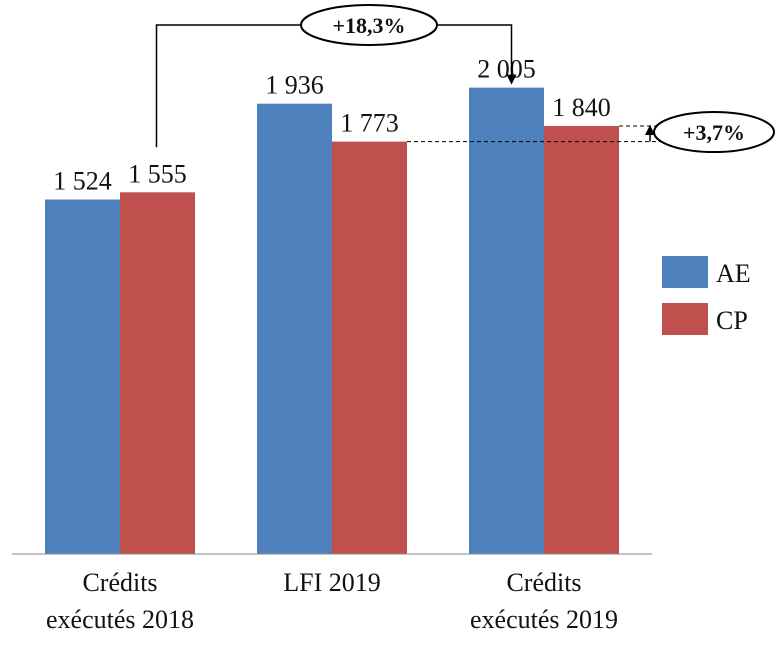  Describe the element at coordinates (732, 320) in the screenshot. I see `legend-label-cp: CP` at that location.